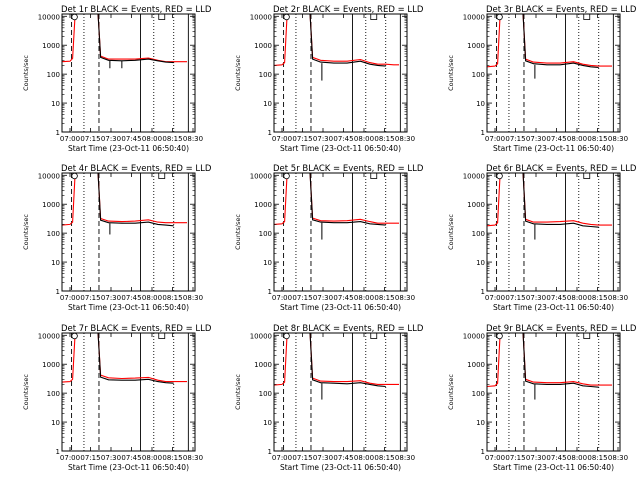 Image resolution: width=640 pixels, height=480 pixels. Describe the element at coordinates (561, 169) in the screenshot. I see `chart-title: Det 6r BLACK = Events, RED = LLD` at that location.